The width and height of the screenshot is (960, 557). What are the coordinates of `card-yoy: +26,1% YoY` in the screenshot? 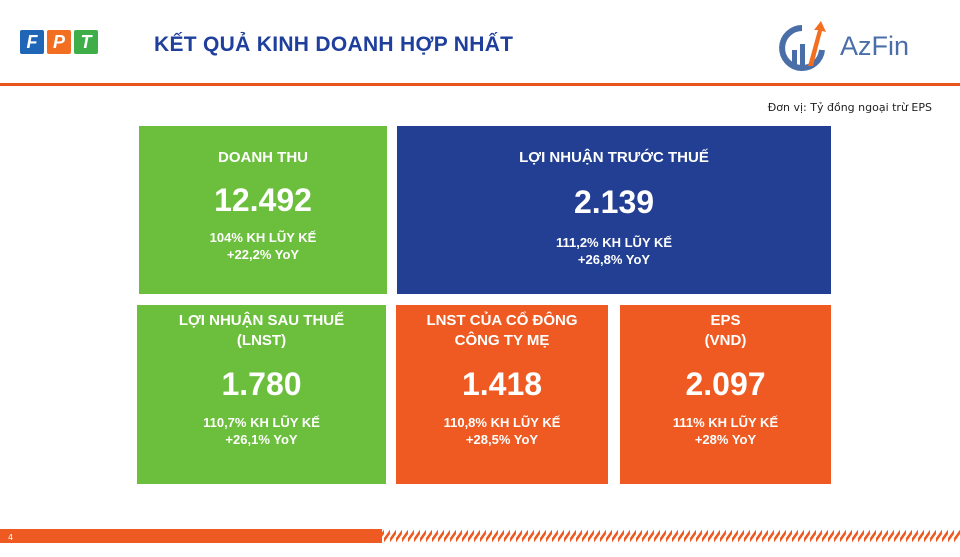 It's located at (261, 439).